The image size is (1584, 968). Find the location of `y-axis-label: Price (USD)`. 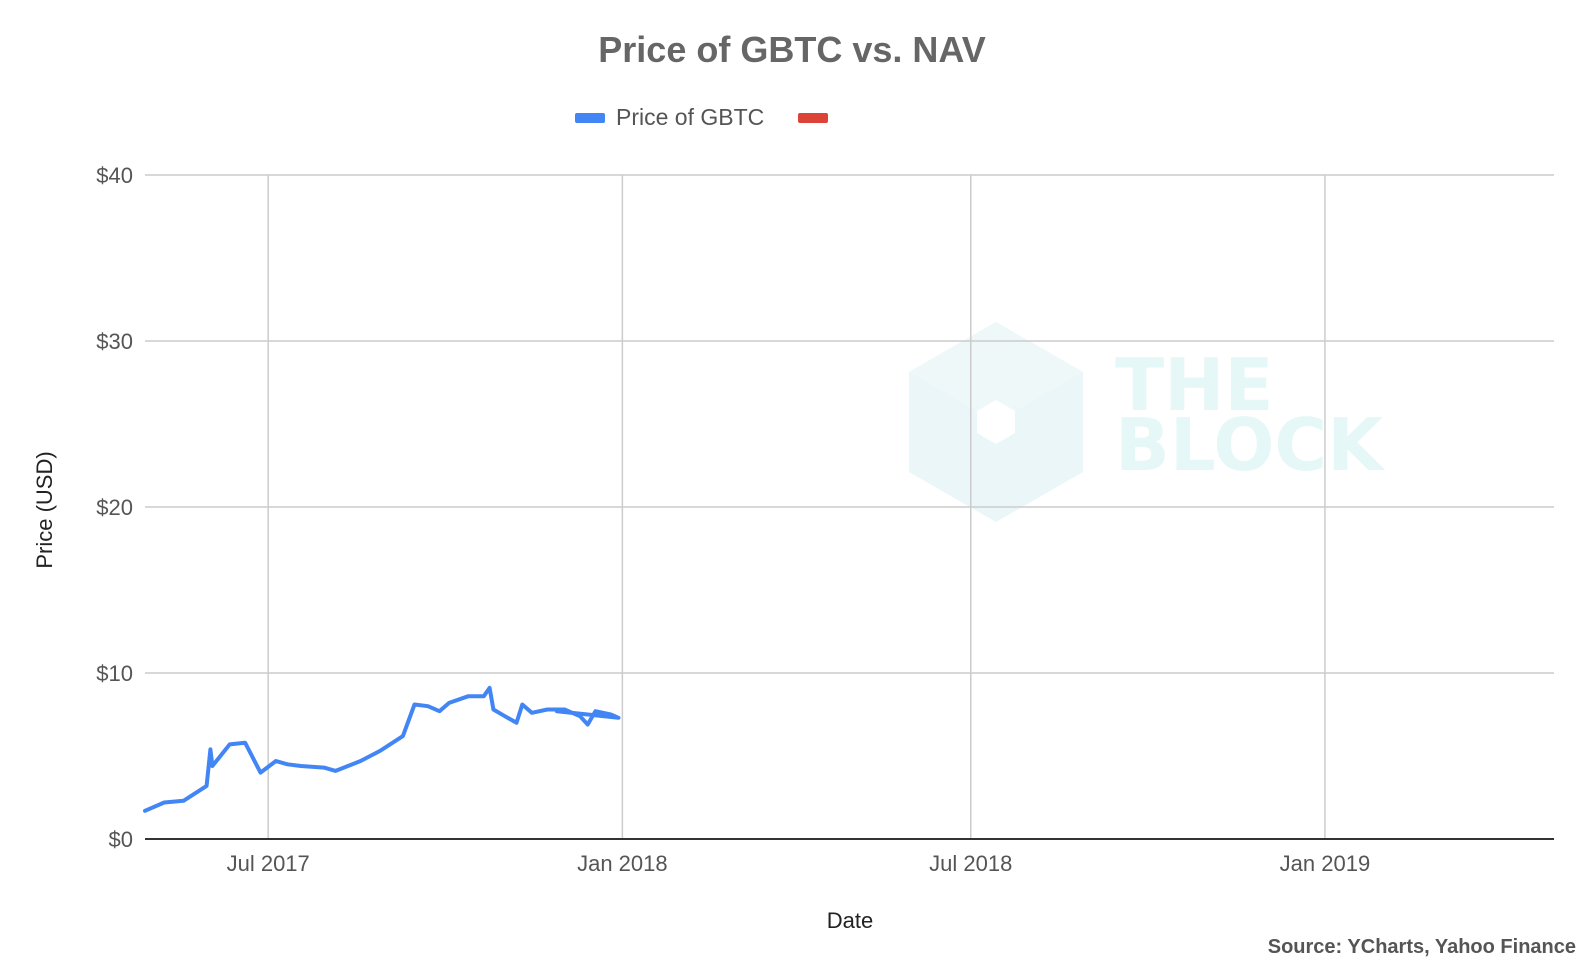

y-axis-label: Price (USD) is located at coordinates (44, 509).